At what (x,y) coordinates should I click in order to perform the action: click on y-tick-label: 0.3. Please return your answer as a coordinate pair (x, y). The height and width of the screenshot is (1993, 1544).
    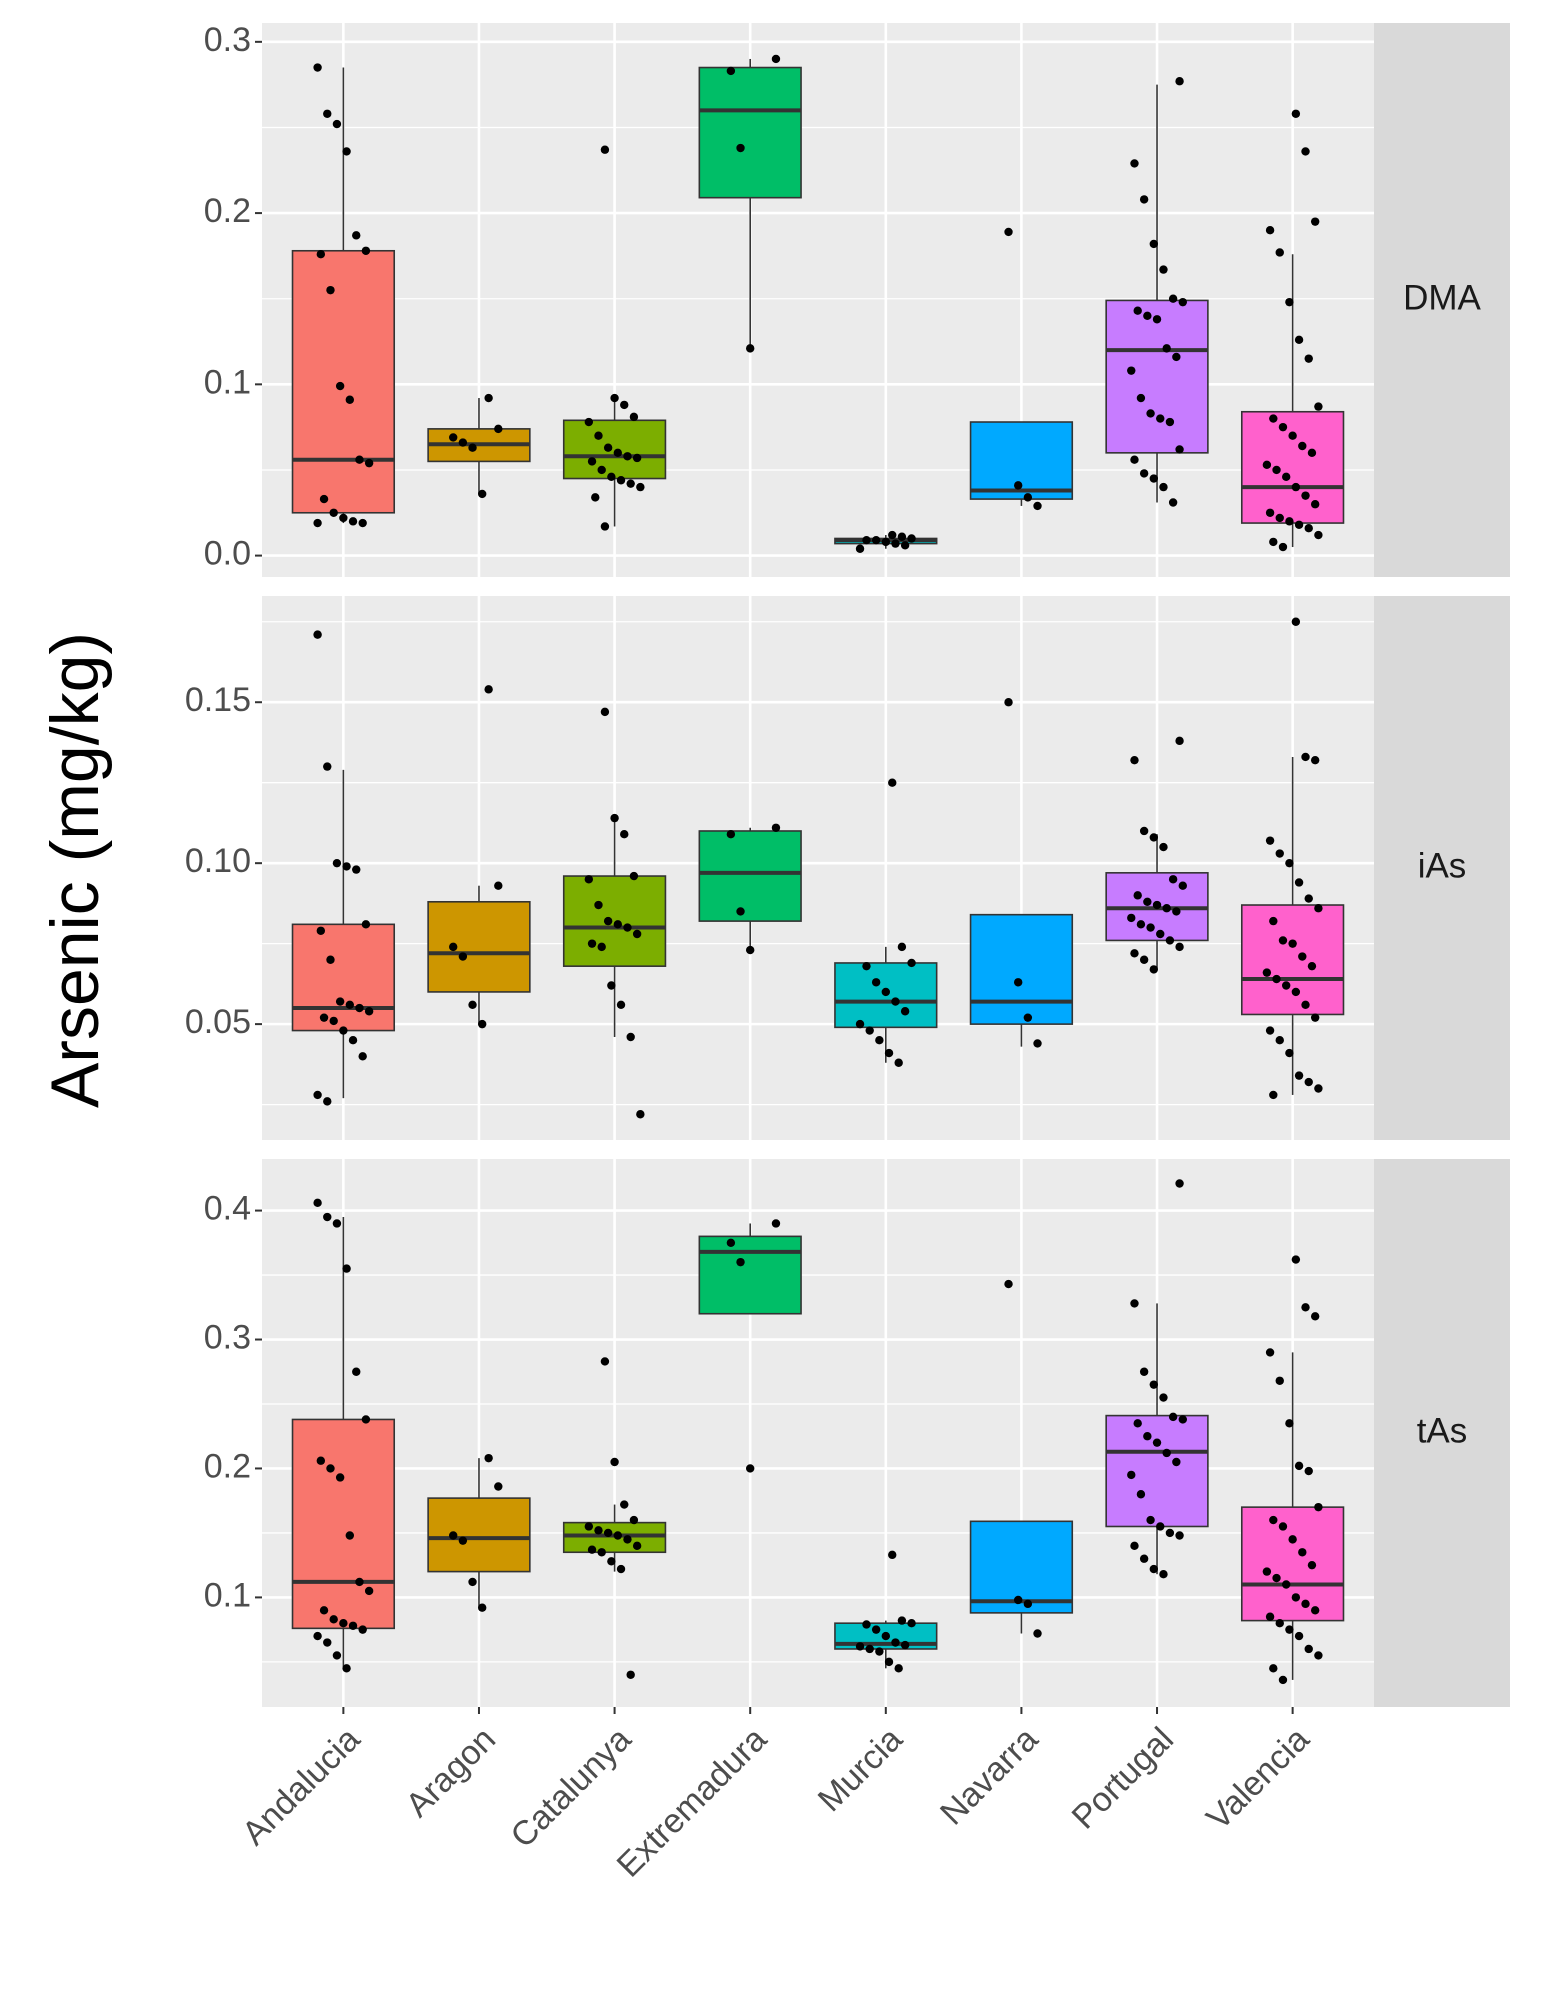
    Looking at the image, I should click on (227, 1338).